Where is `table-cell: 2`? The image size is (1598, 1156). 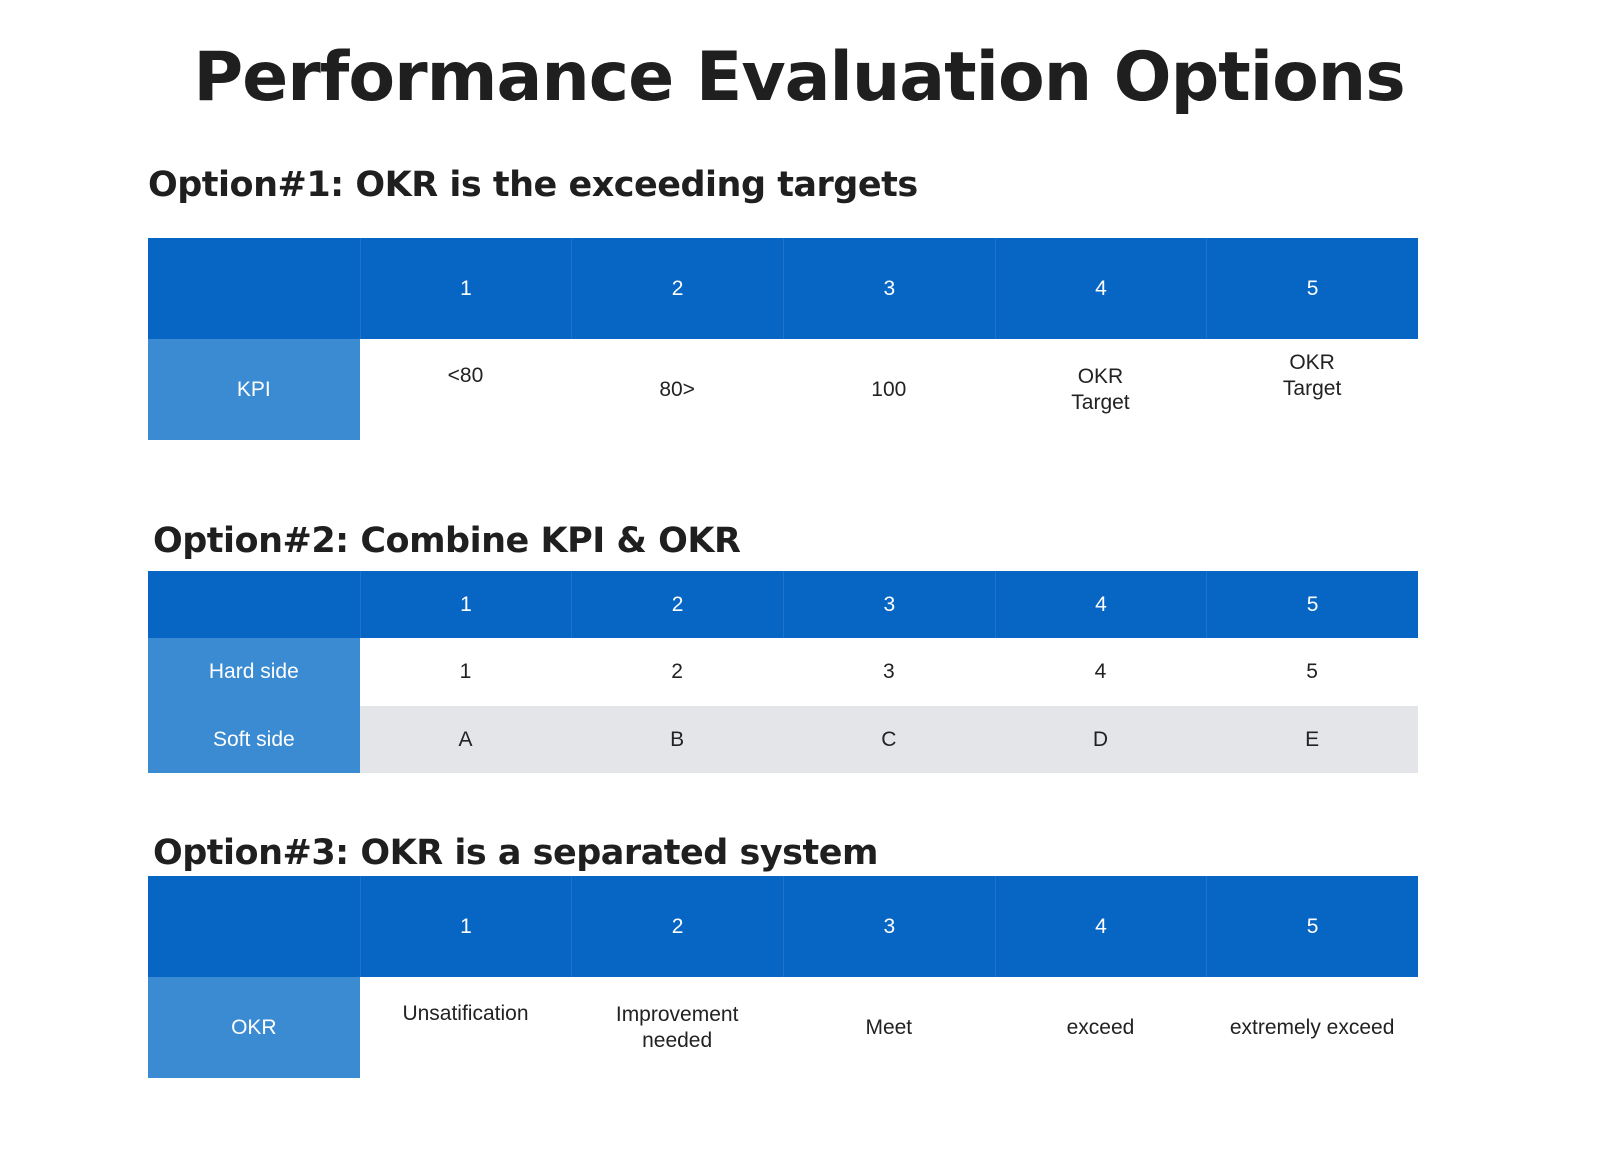 table-cell: 2 is located at coordinates (677, 672).